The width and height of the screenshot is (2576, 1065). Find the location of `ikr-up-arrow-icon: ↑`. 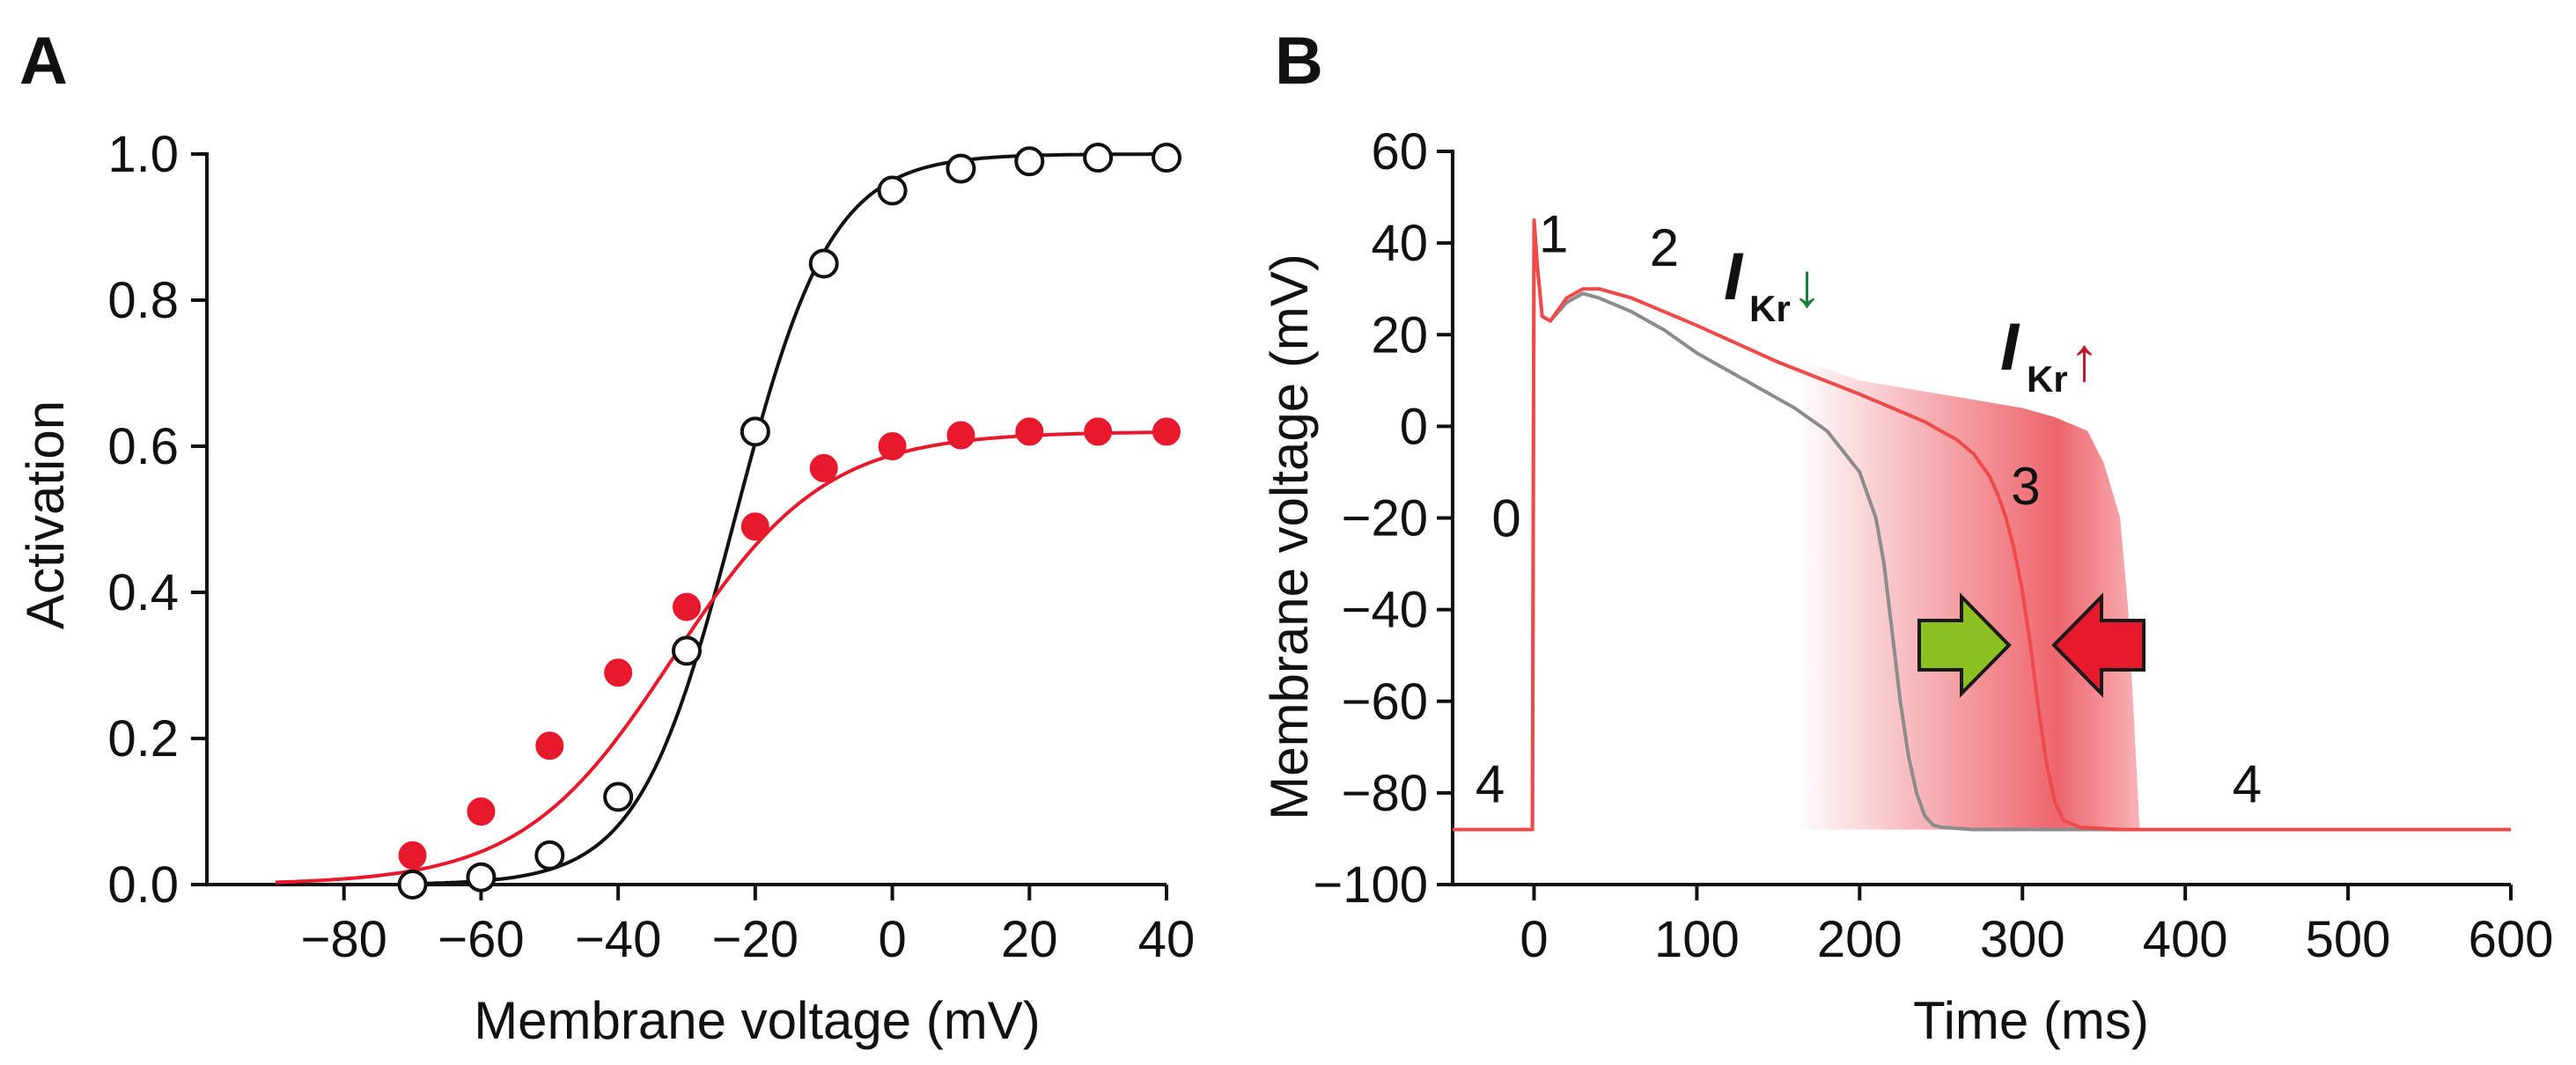

ikr-up-arrow-icon: ↑ is located at coordinates (2085, 359).